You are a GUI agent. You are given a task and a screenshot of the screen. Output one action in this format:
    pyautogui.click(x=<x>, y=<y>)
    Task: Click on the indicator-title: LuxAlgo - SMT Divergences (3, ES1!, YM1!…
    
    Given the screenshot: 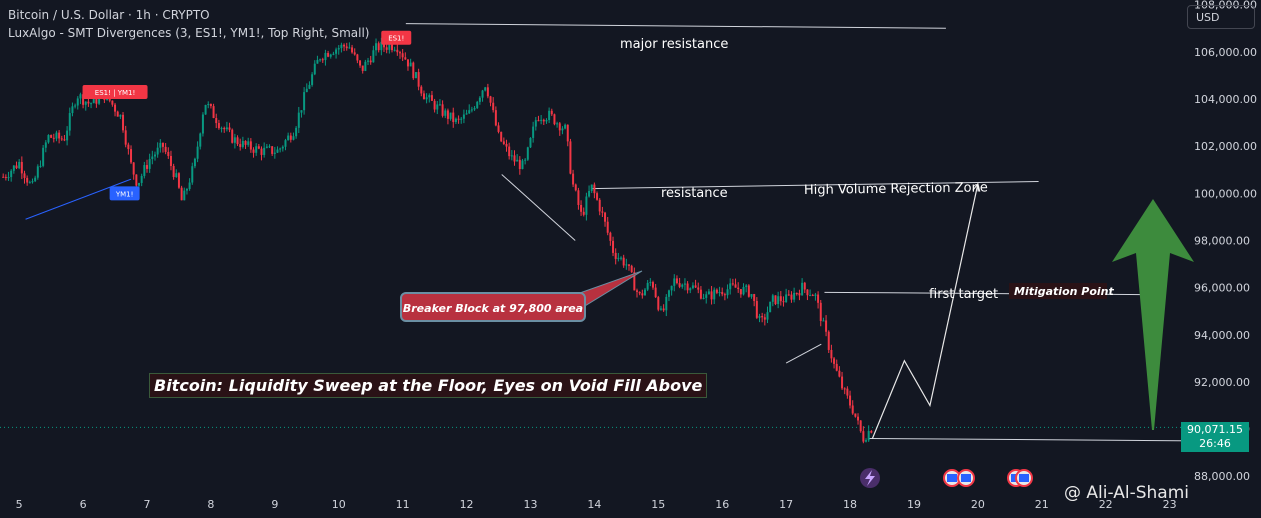 What is the action you would take?
    pyautogui.click(x=189, y=33)
    